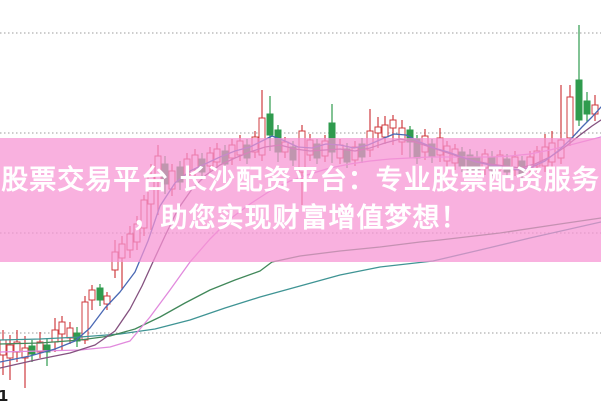 Image resolution: width=601 pixels, height=401 pixels. What do you see at coordinates (300, 218) in the screenshot?
I see `promo-text-line2: ，助您实现财富增值梦想！` at bounding box center [300, 218].